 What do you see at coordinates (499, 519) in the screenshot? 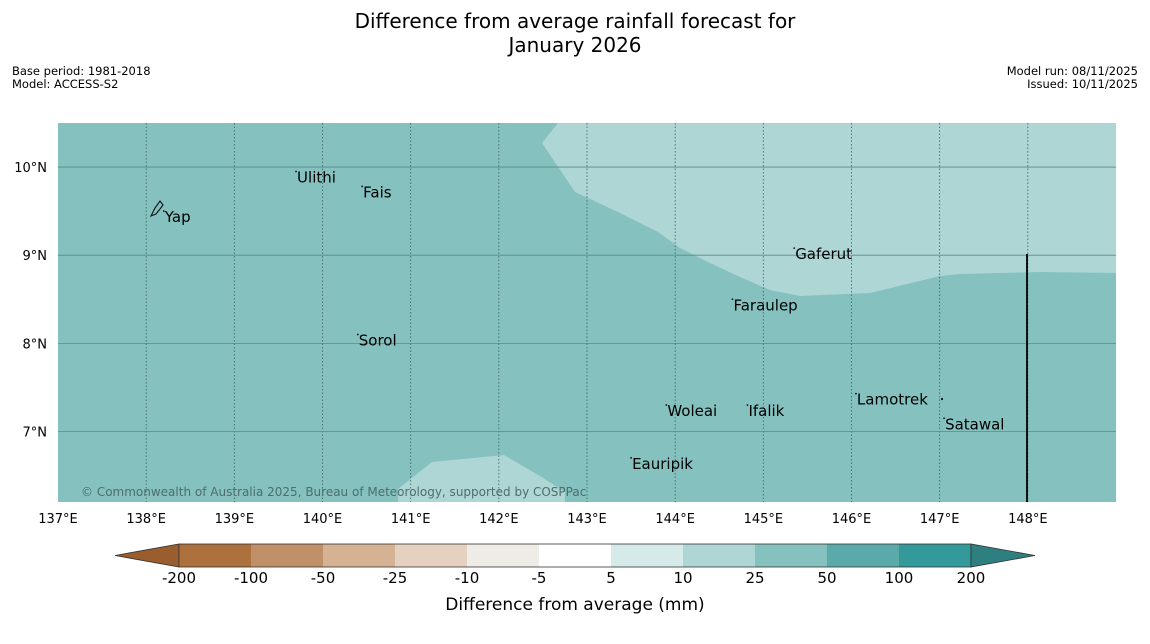
I see `lon-tick-label: 142°E` at bounding box center [499, 519].